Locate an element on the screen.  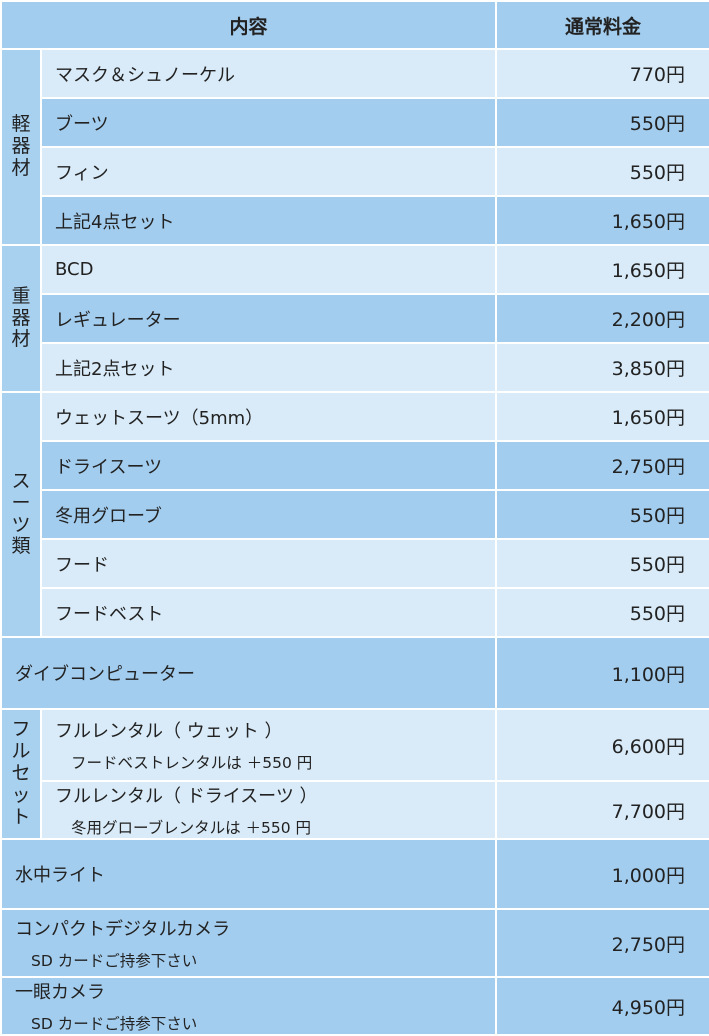
item-name: フルレンタル（ ドライスーツ ） is located at coordinates (186, 796).